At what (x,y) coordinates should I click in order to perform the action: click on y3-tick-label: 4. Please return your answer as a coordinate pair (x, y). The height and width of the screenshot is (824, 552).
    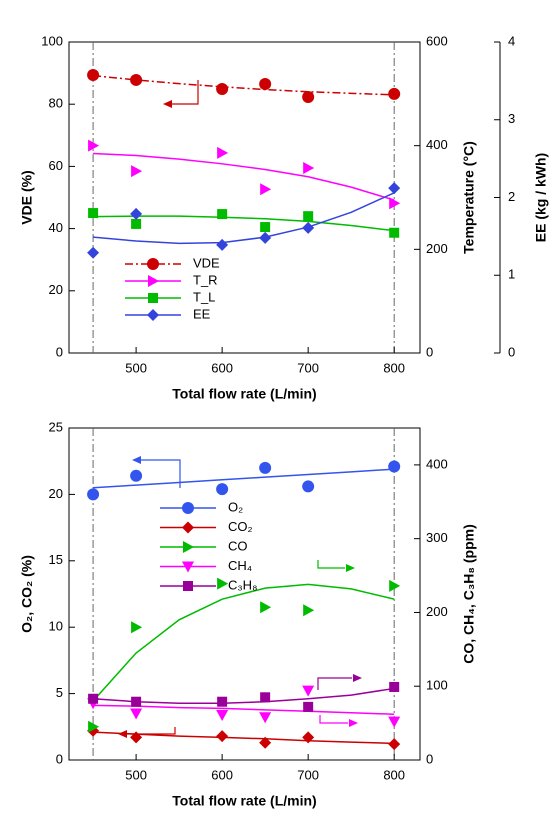
    Looking at the image, I should click on (511, 40).